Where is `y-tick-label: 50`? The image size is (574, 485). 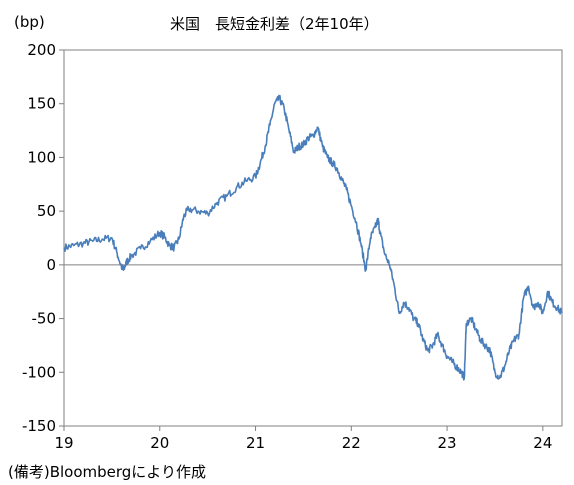 y-tick-label: 50 is located at coordinates (46, 211).